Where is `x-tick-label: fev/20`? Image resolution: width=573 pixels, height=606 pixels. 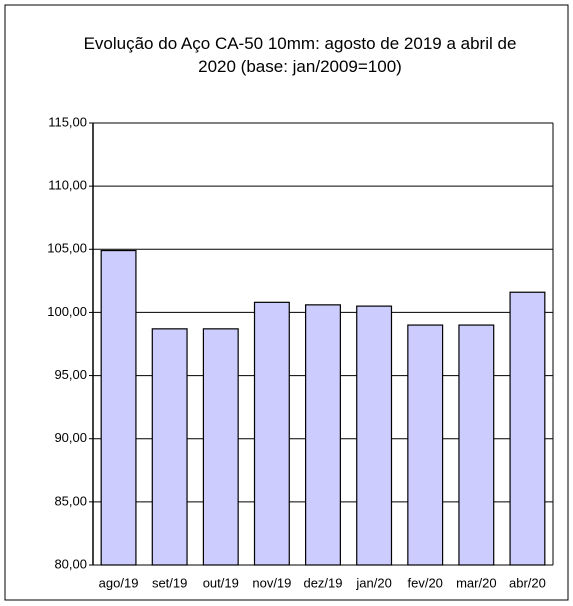
x-tick-label: fev/20 is located at coordinates (425, 582).